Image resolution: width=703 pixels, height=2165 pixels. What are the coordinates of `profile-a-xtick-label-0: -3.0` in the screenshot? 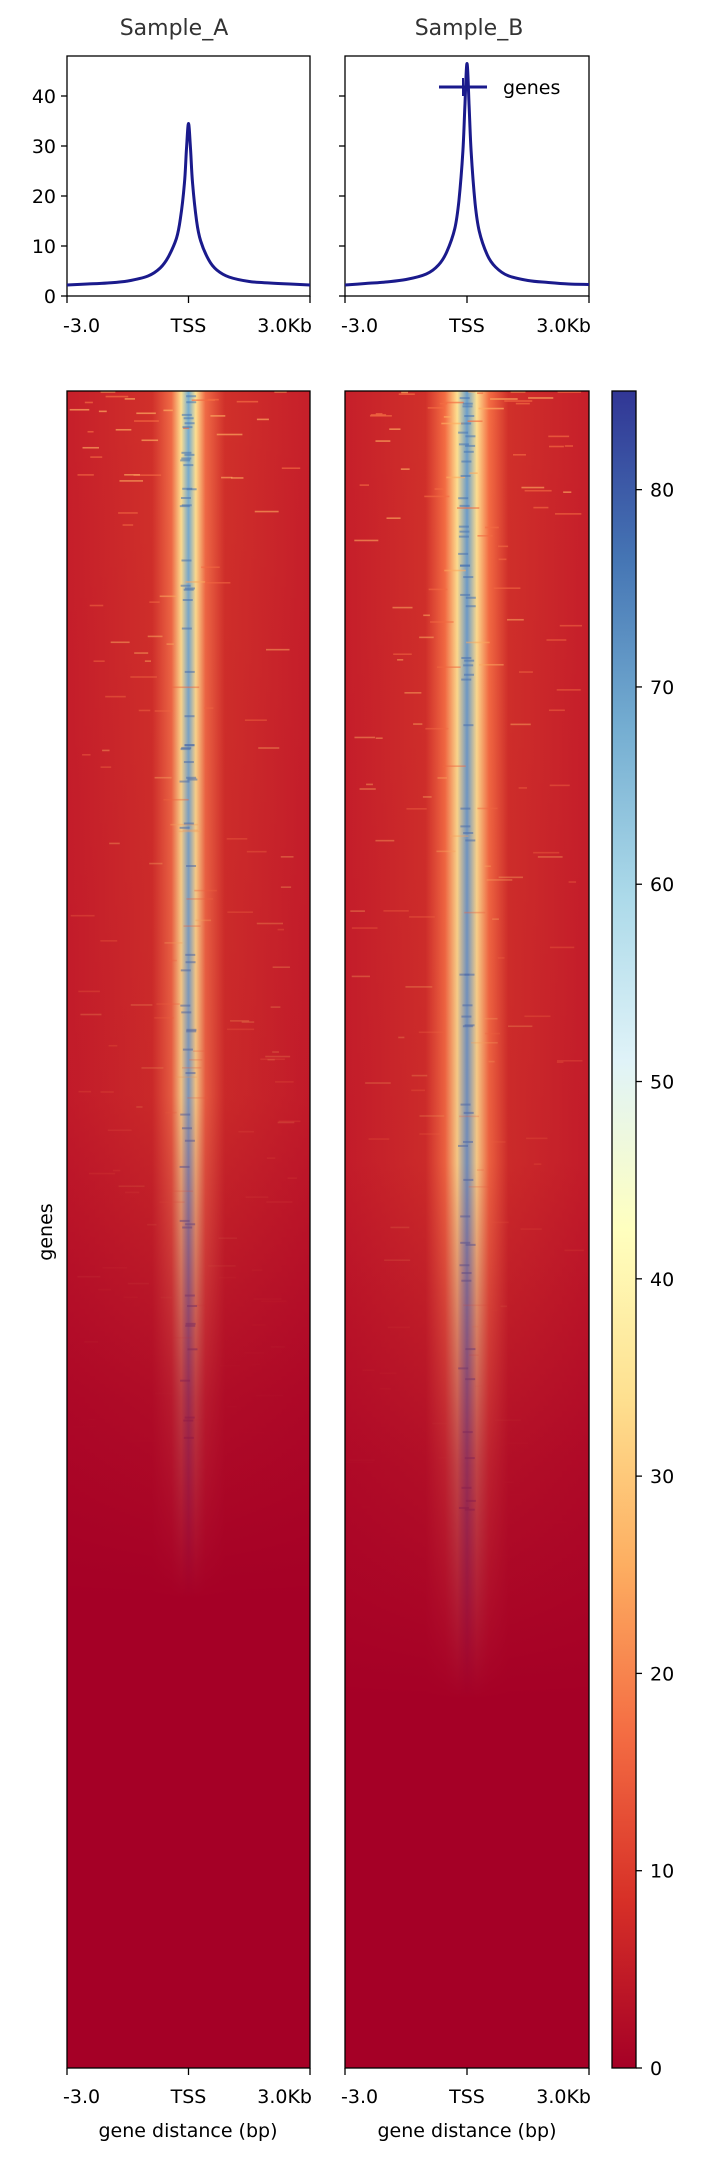 It's located at (81, 326).